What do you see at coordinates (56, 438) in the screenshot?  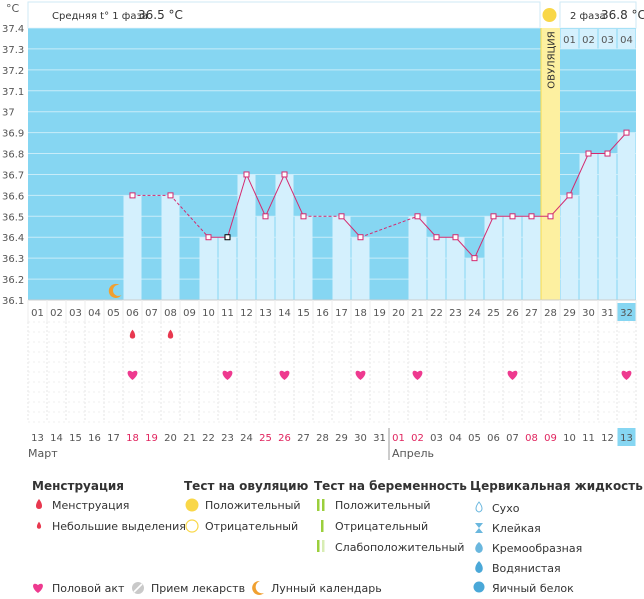 I see `calendar-date: 14` at bounding box center [56, 438].